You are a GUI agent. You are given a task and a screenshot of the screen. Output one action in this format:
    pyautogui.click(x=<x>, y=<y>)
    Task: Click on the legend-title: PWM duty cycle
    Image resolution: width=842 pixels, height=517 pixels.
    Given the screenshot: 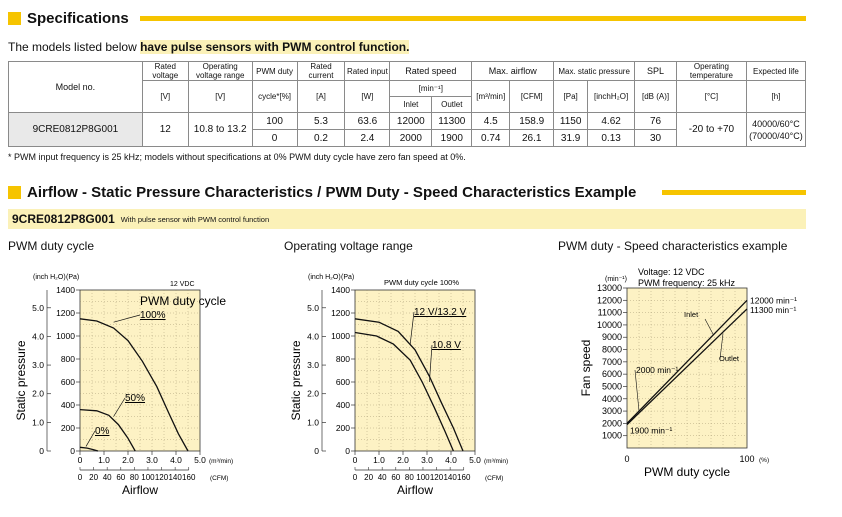 What is the action you would take?
    pyautogui.click(x=183, y=301)
    